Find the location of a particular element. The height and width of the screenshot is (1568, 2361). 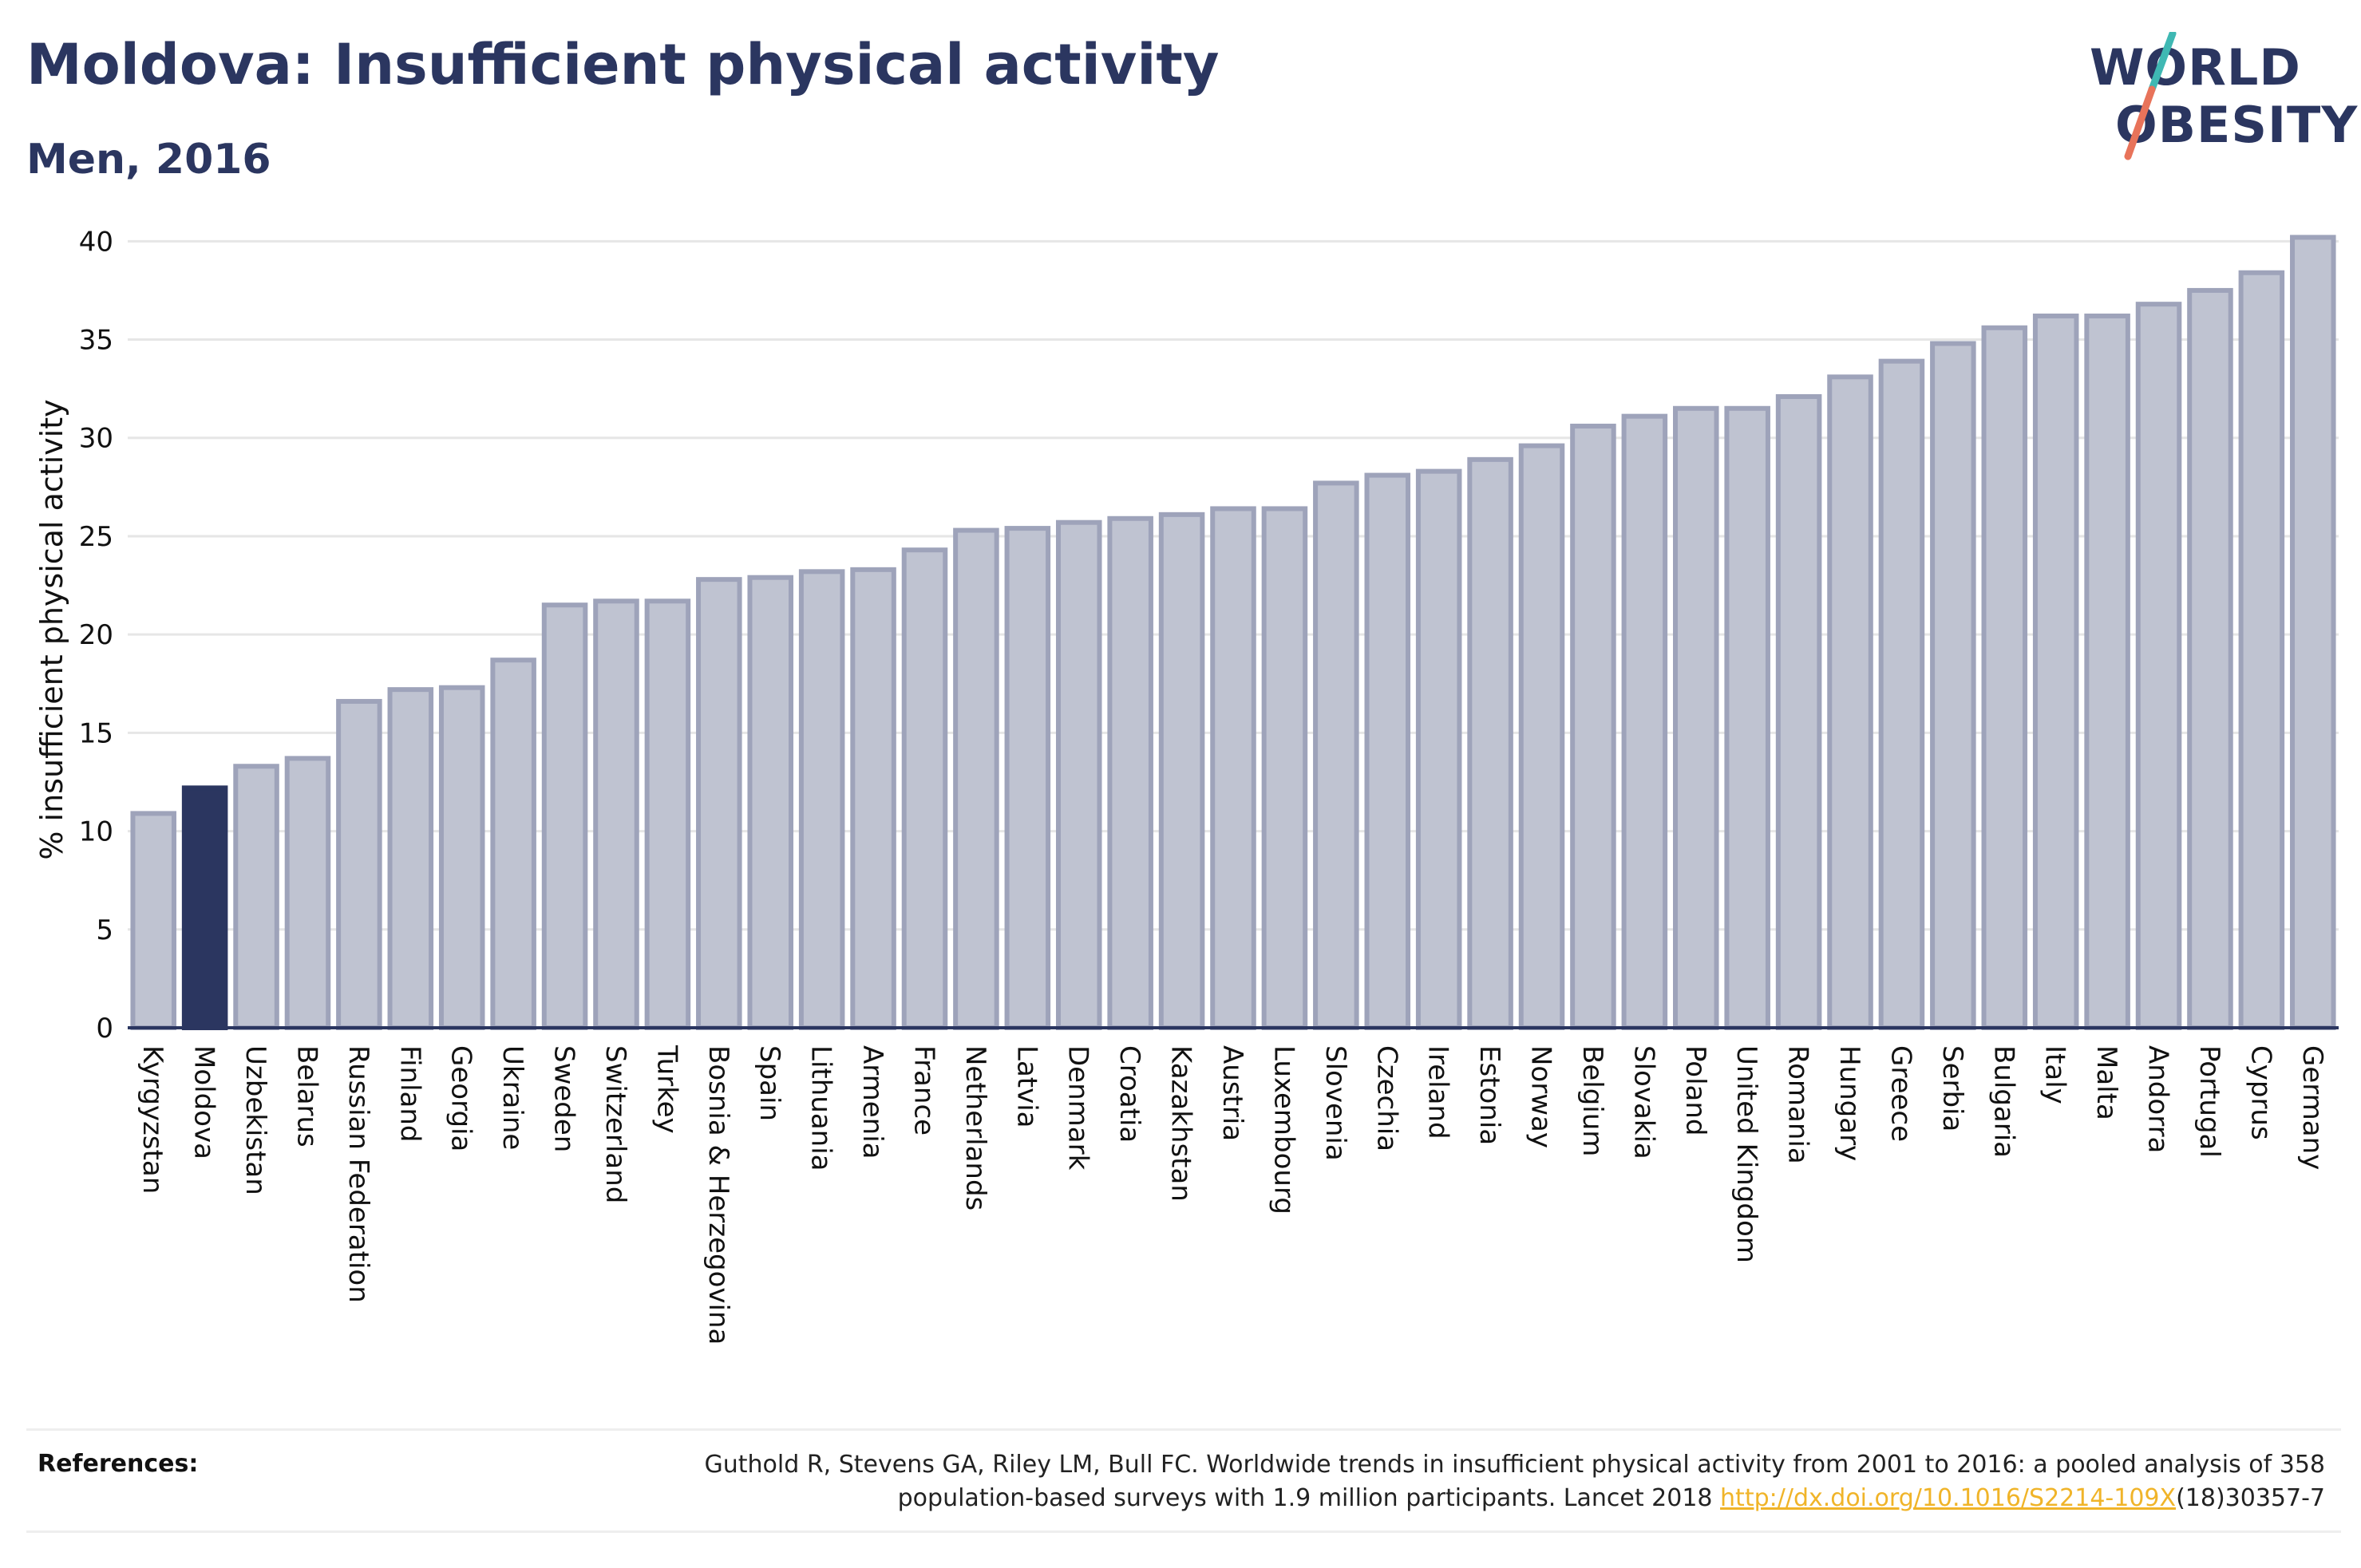

y-axis-title: % insufficient physical activity is located at coordinates (51, 629).